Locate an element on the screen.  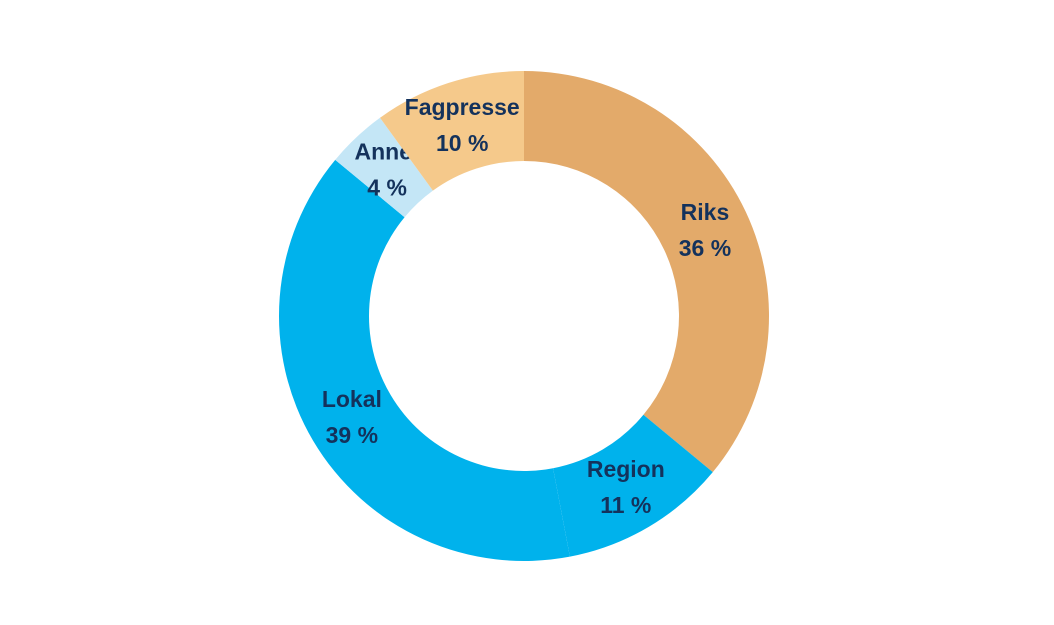
slice-value-label: 39 % is located at coordinates (352, 435).